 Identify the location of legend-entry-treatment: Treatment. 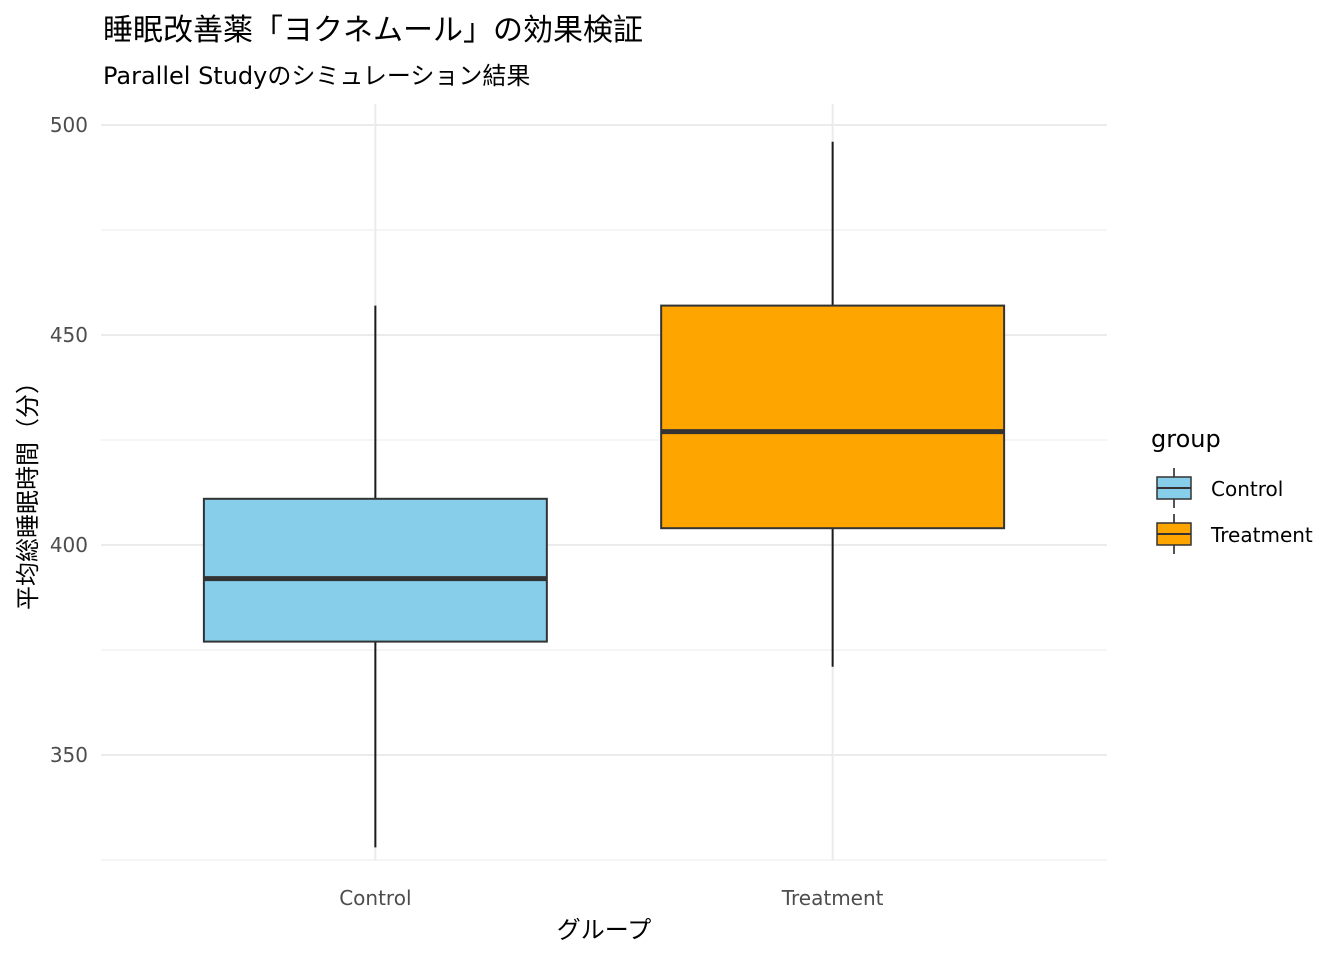
(1234, 534).